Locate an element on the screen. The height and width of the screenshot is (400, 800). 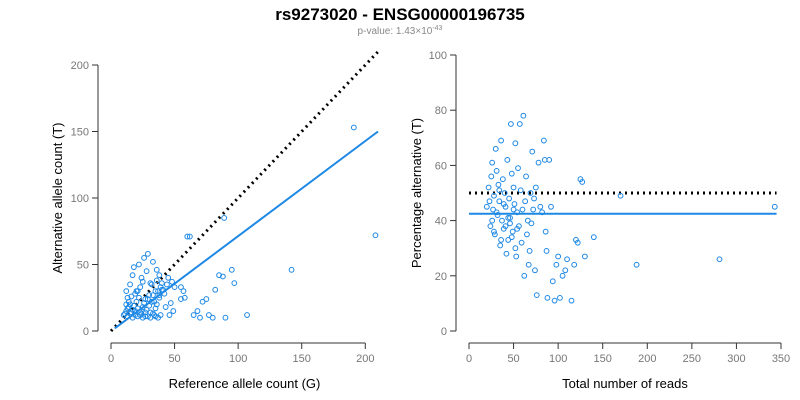
y-tick-label: 60 is located at coordinates (441, 166).